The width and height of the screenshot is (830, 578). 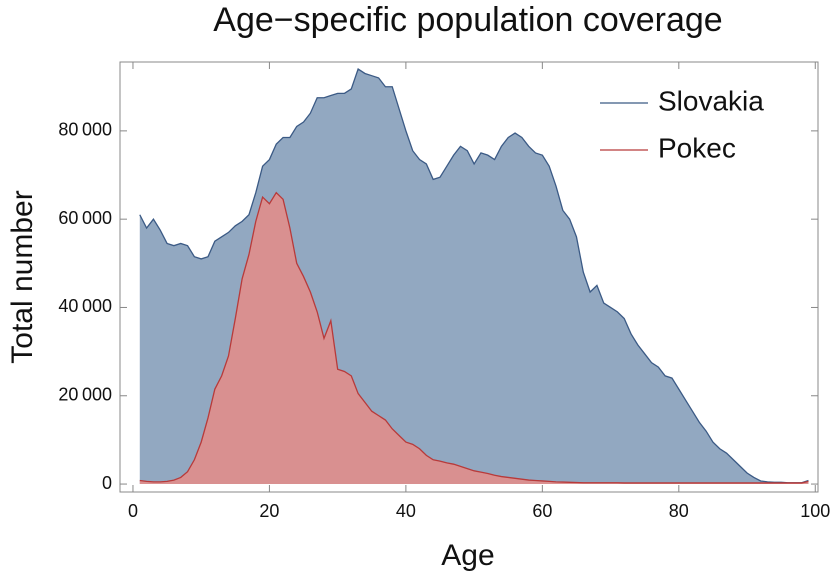 I want to click on y-tick-label: 40 000, so click(x=85, y=306).